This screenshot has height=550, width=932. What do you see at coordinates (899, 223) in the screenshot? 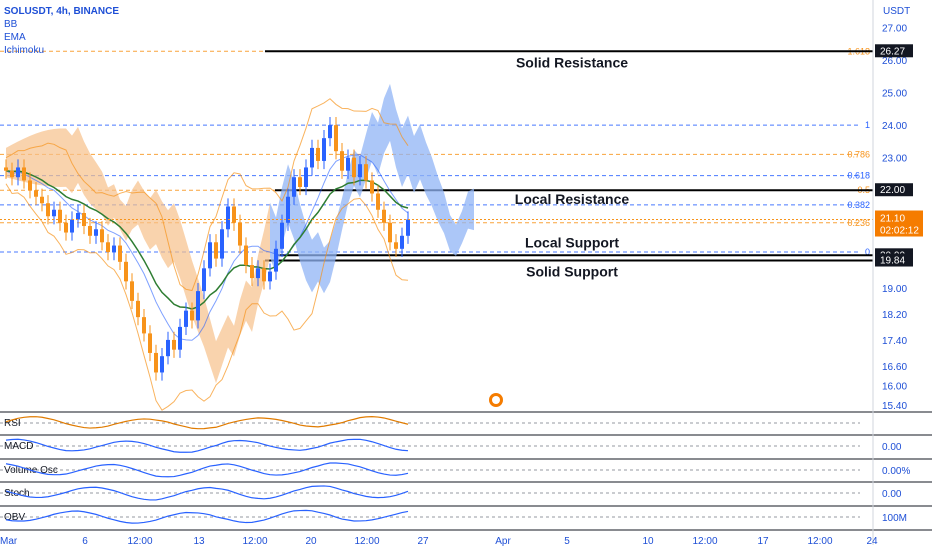
I see `current-price-badge` at bounding box center [899, 223].